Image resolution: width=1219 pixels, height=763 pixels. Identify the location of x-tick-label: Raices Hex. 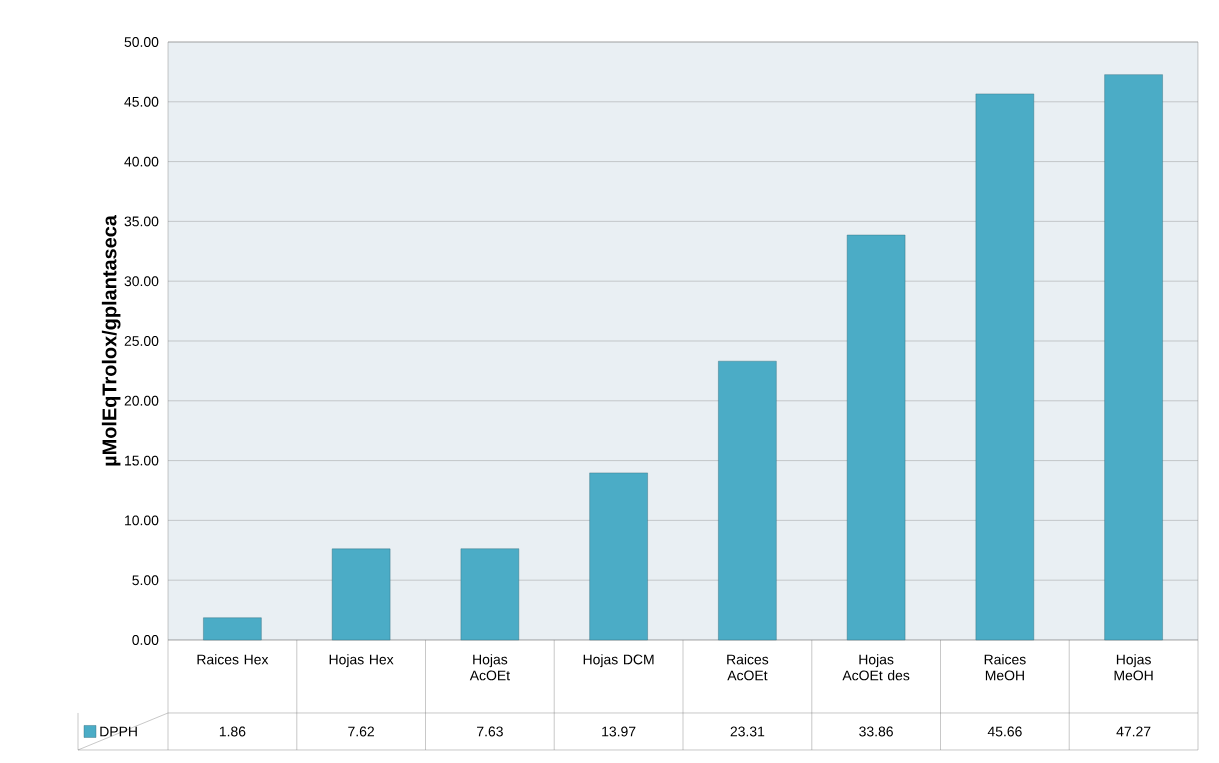
(233, 659).